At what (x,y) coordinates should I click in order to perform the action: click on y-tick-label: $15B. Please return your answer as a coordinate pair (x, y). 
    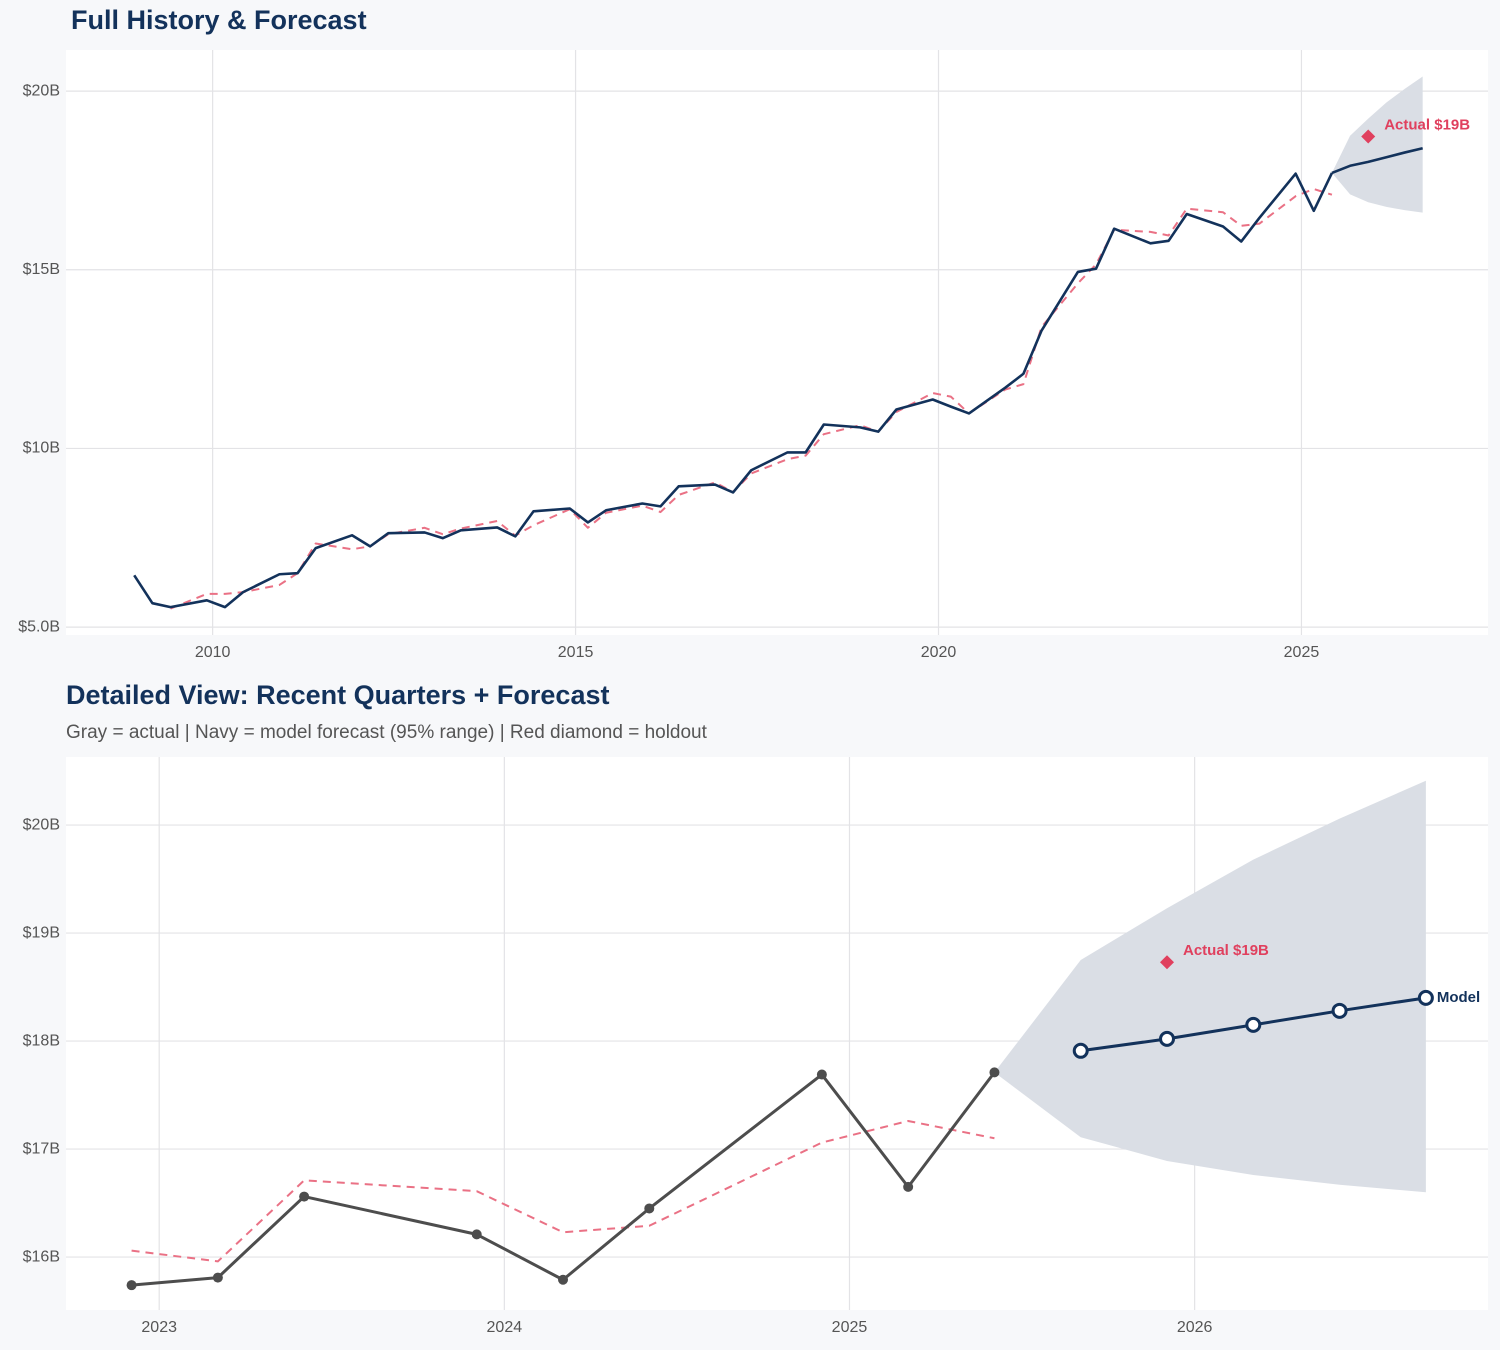
    Looking at the image, I should click on (41, 269).